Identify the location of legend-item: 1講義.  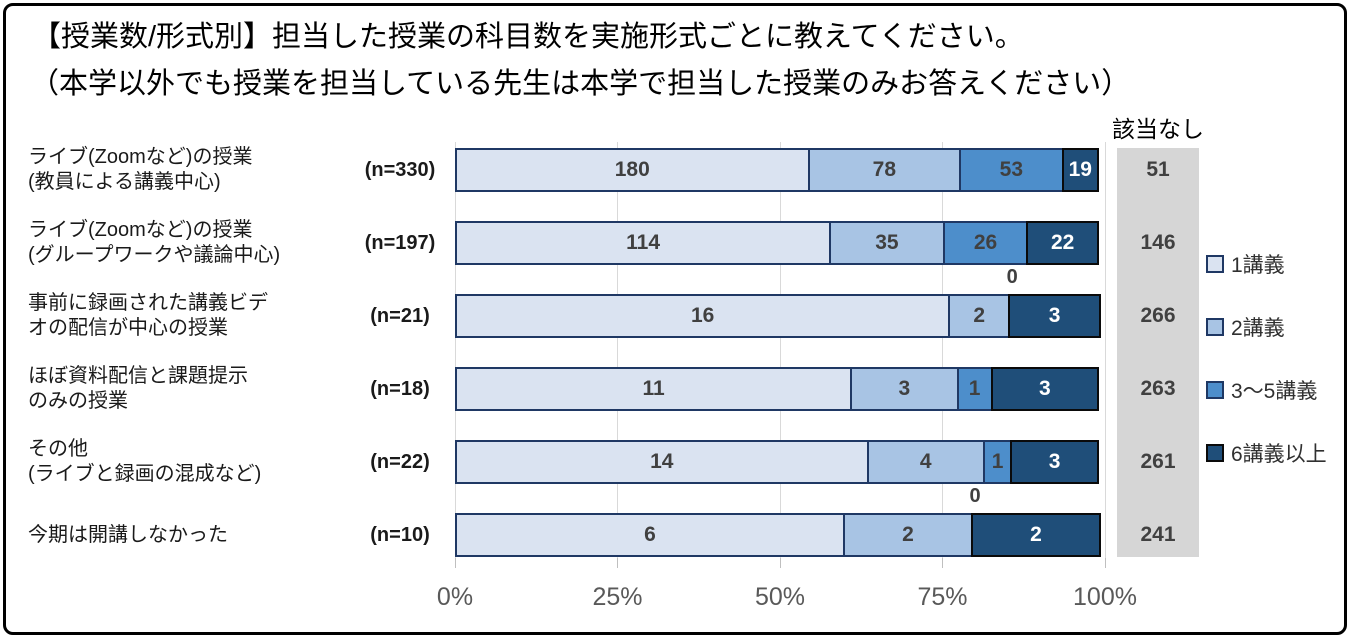
(1266, 264).